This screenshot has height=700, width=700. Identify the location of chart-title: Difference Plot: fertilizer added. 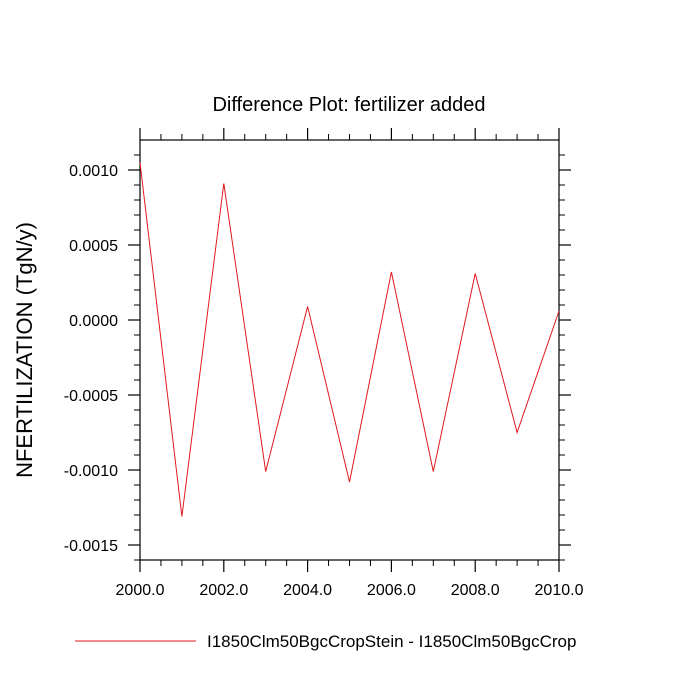
(348, 105).